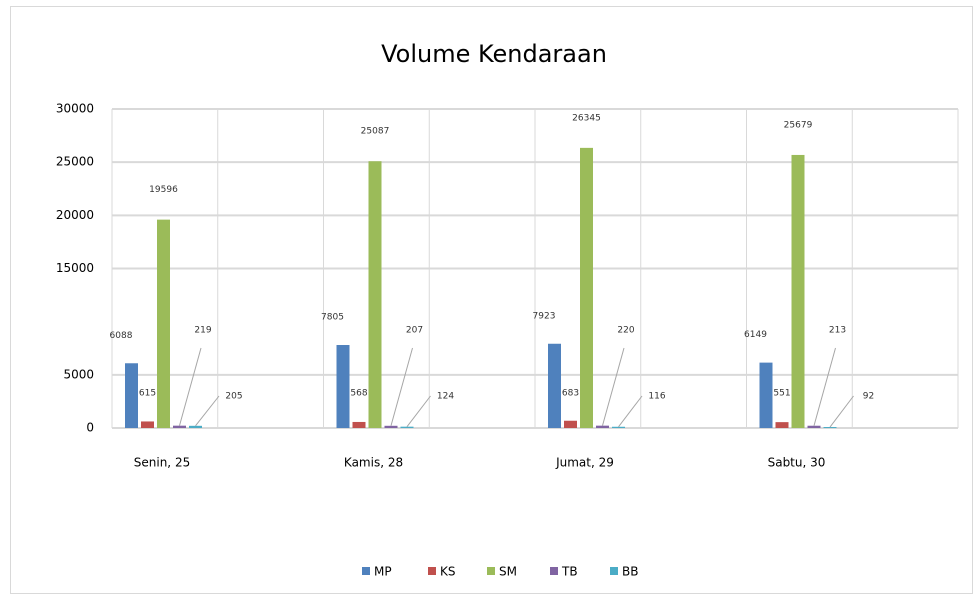 The height and width of the screenshot is (595, 974). Describe the element at coordinates (445, 397) in the screenshot. I see `data-label: 124` at that location.